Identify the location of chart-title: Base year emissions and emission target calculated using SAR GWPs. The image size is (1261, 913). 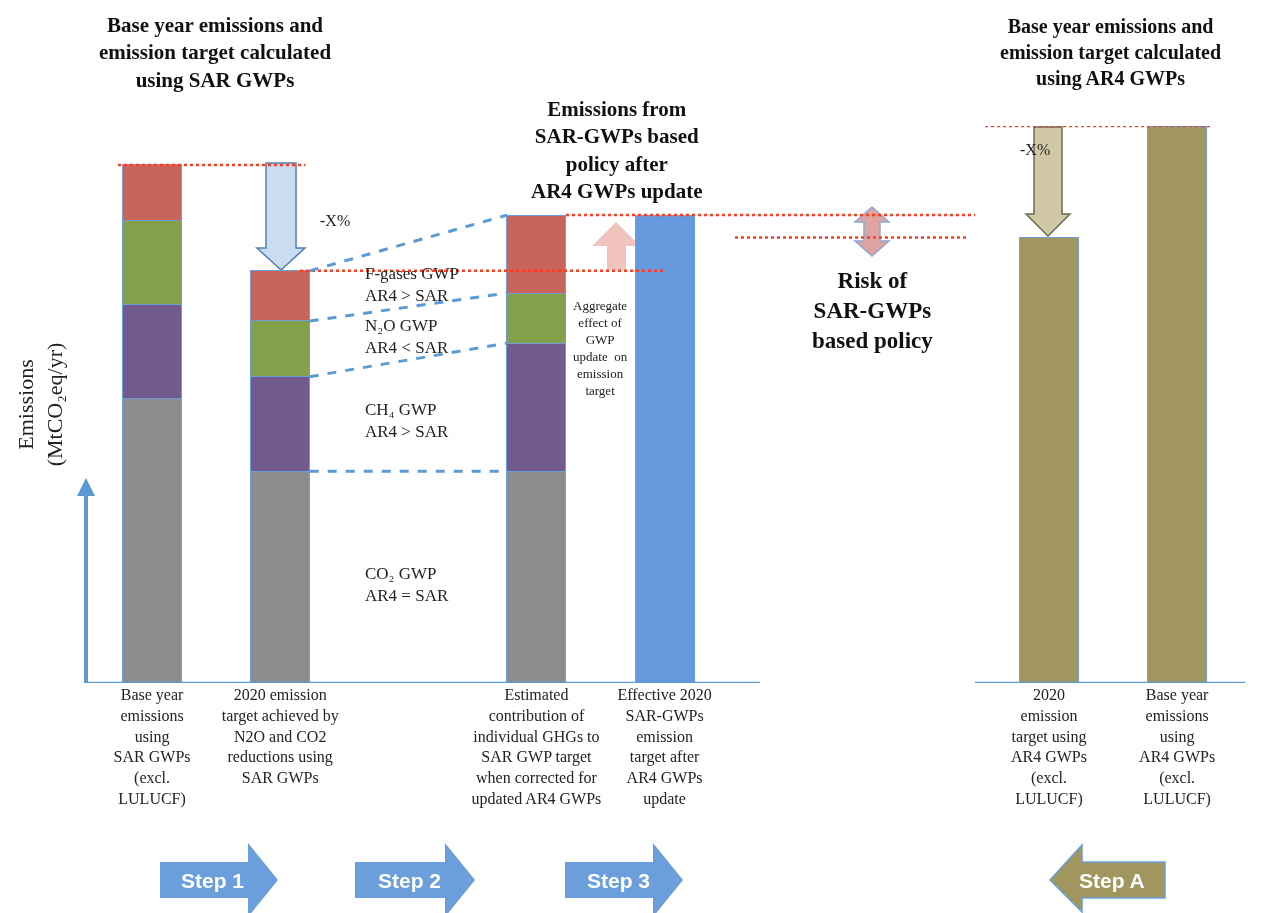
(215, 52).